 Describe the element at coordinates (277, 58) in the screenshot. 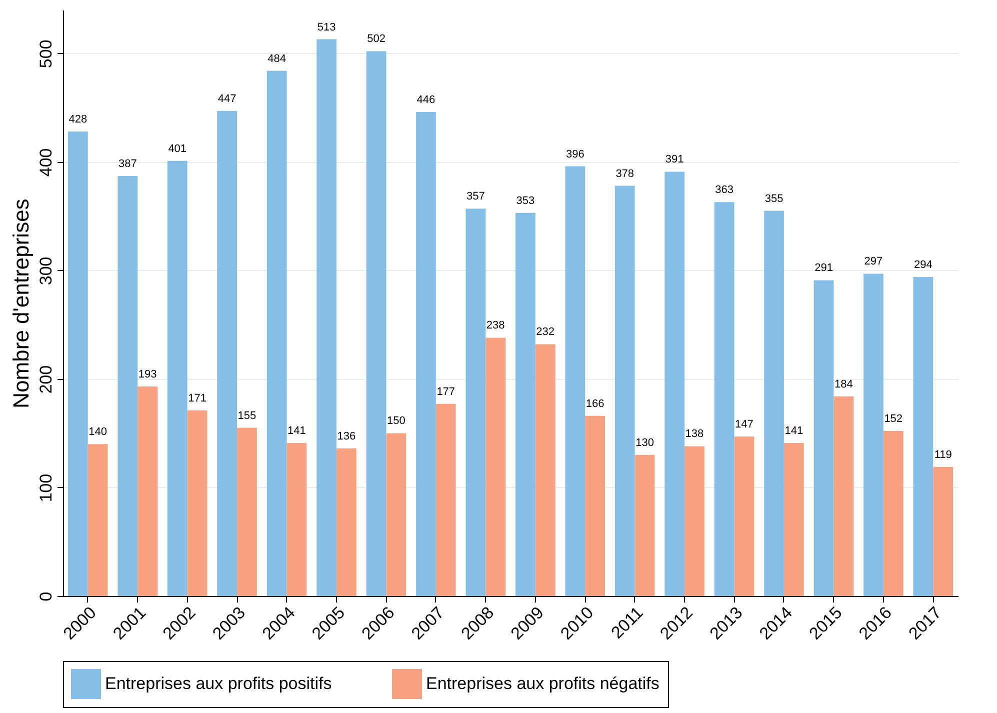

I see `data-label: 484` at that location.